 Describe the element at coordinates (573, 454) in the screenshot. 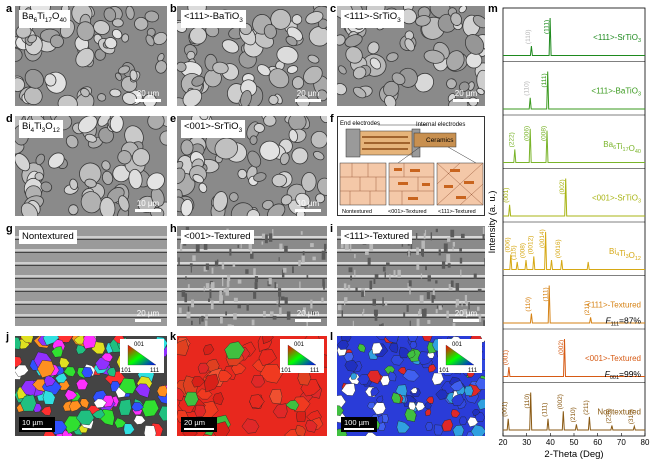

I see `x-axis-label: 2-Theta (Deg)` at that location.